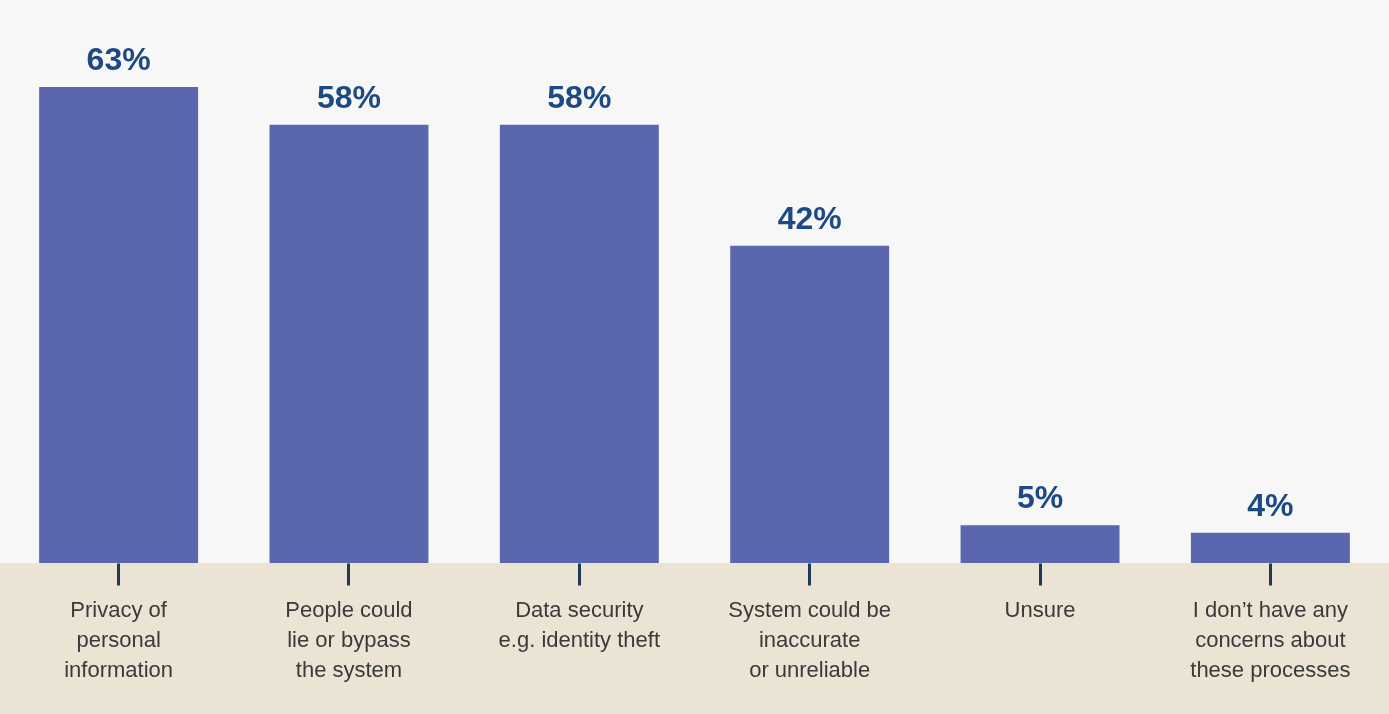 The image size is (1389, 714). Describe the element at coordinates (349, 639) in the screenshot. I see `x-tick-label: People could lie or bypass the system` at that location.